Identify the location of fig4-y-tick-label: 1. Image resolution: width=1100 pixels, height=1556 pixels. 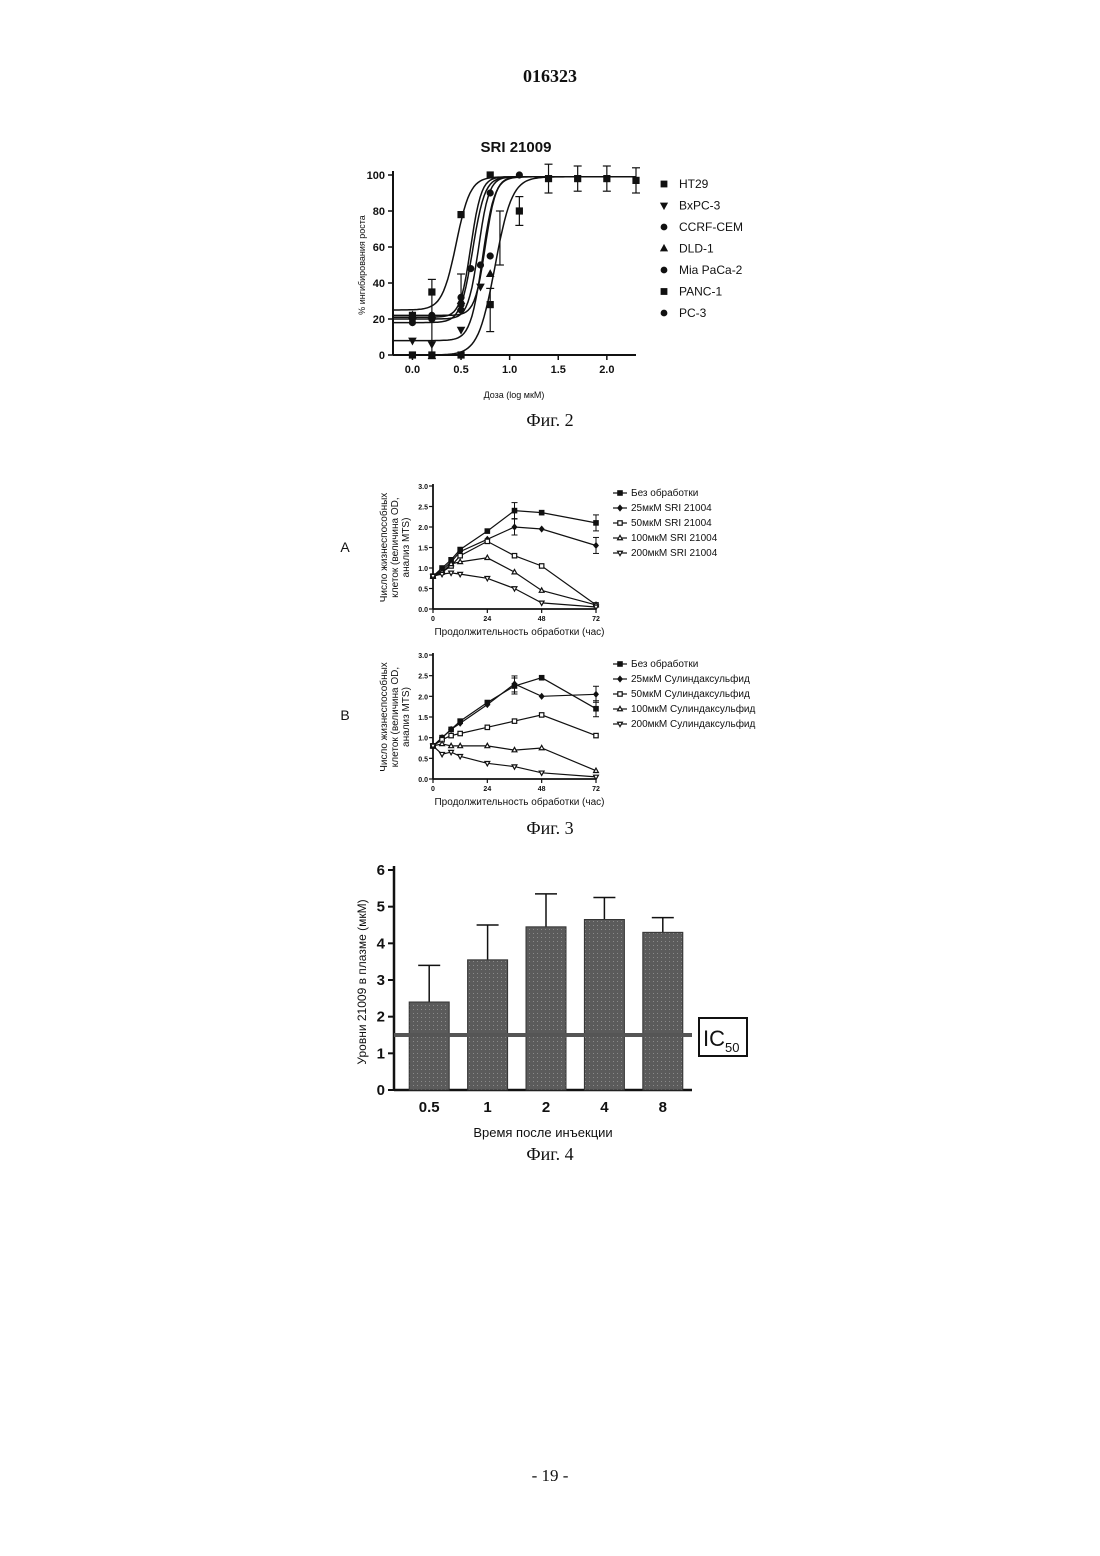
(381, 1053).